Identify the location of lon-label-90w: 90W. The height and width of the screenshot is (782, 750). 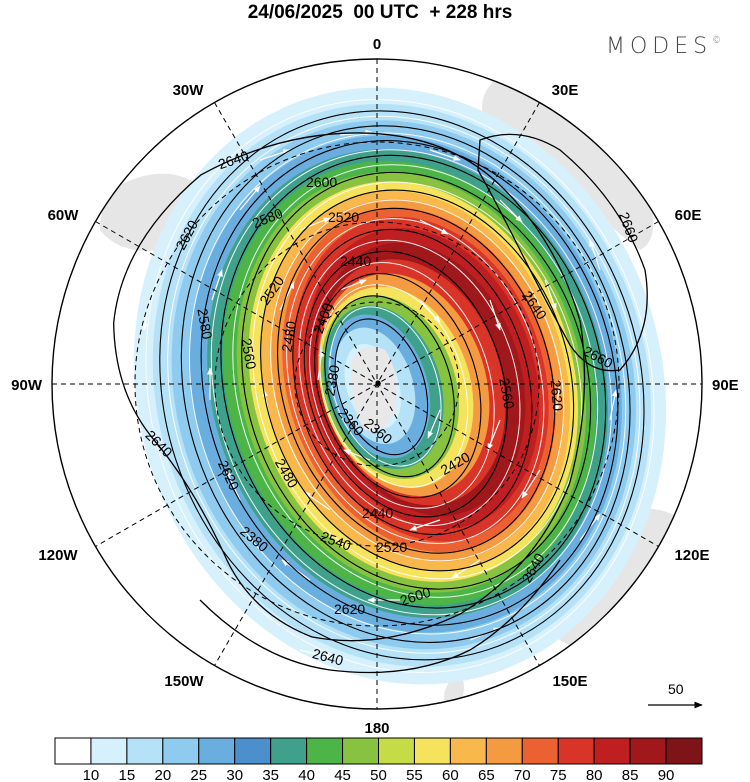
(27, 385).